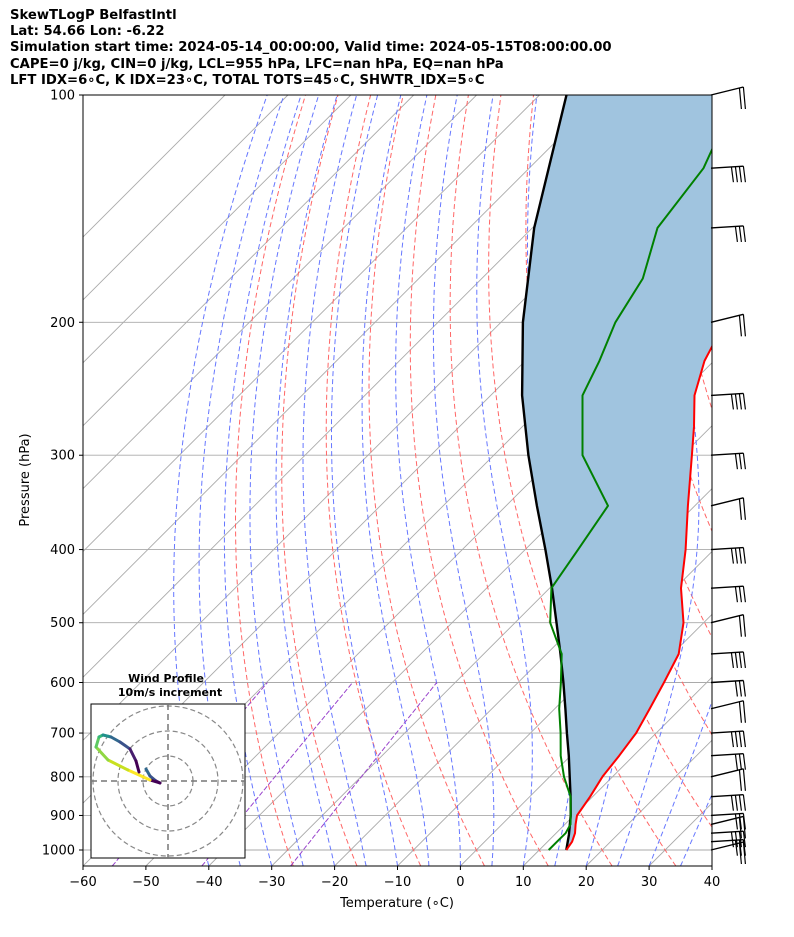  I want to click on mixing-ratio-line, so click(364, 774).